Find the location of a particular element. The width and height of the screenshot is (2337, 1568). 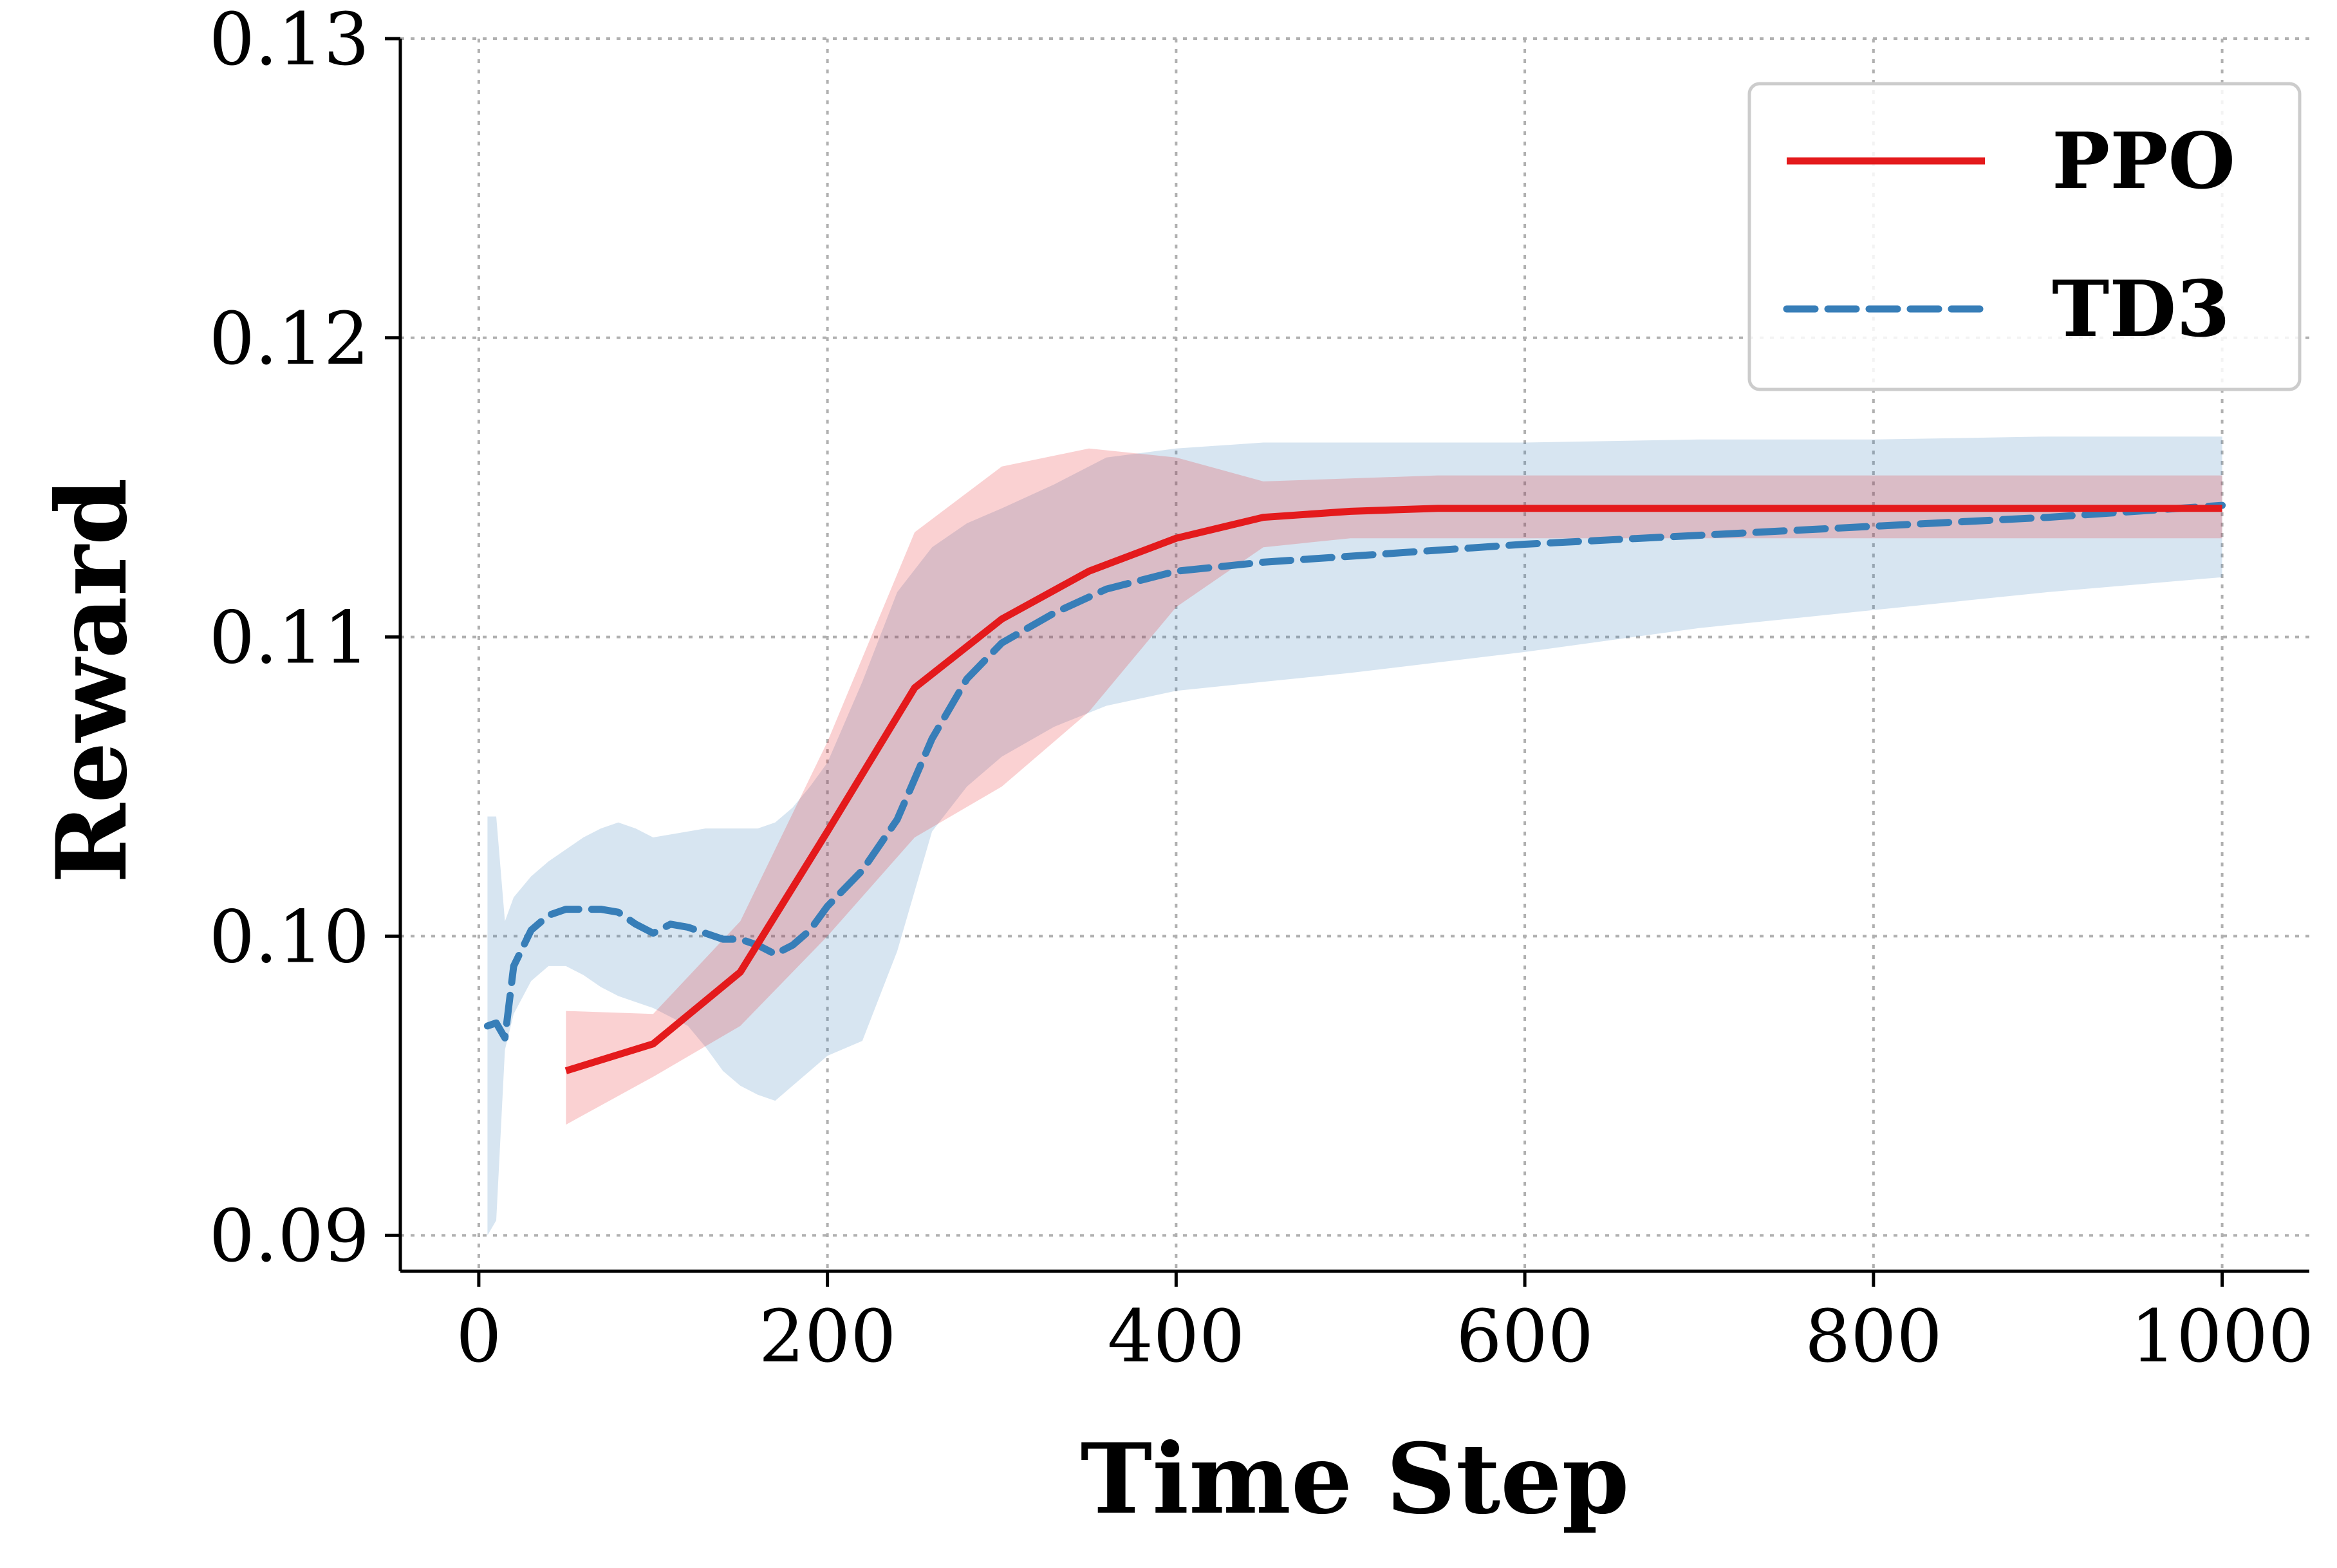

legend: PPO TD3 is located at coordinates (2024, 237).